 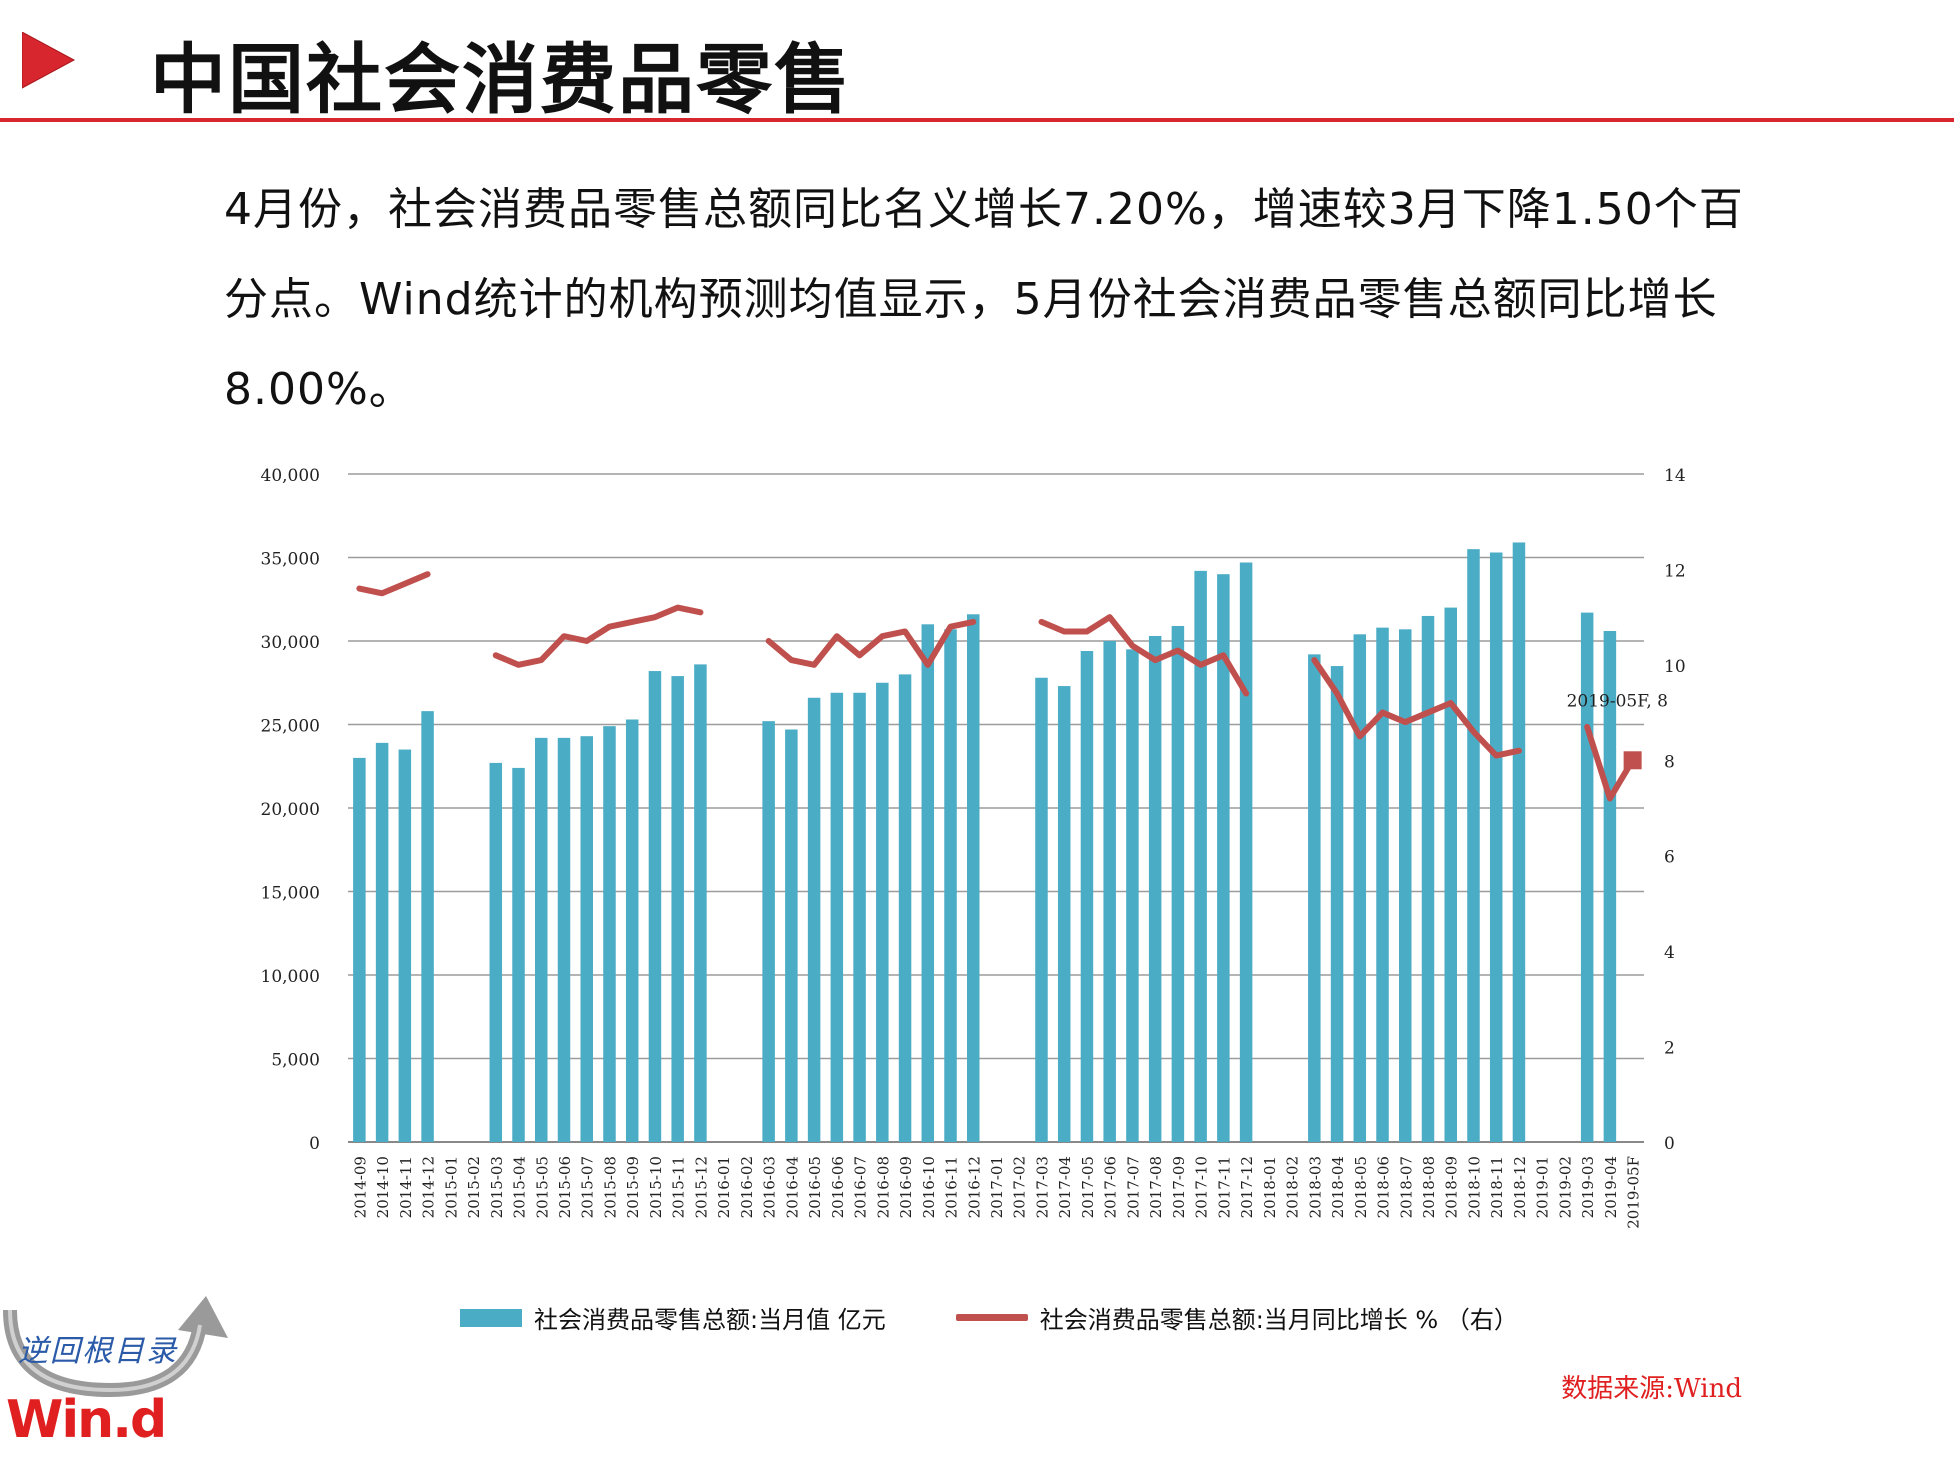 What do you see at coordinates (290, 894) in the screenshot?
I see `left-tick-label: 15,000` at bounding box center [290, 894].